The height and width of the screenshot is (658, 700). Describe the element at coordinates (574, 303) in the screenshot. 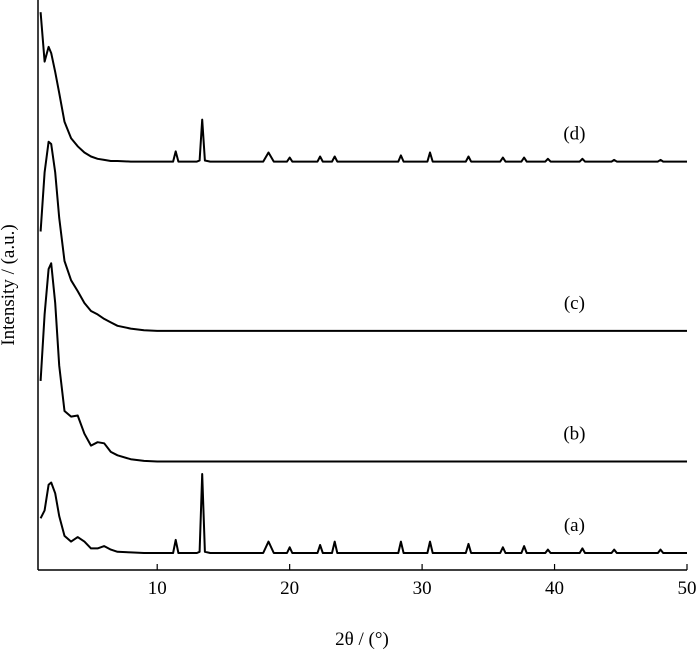

I see `series-label: (c)` at that location.